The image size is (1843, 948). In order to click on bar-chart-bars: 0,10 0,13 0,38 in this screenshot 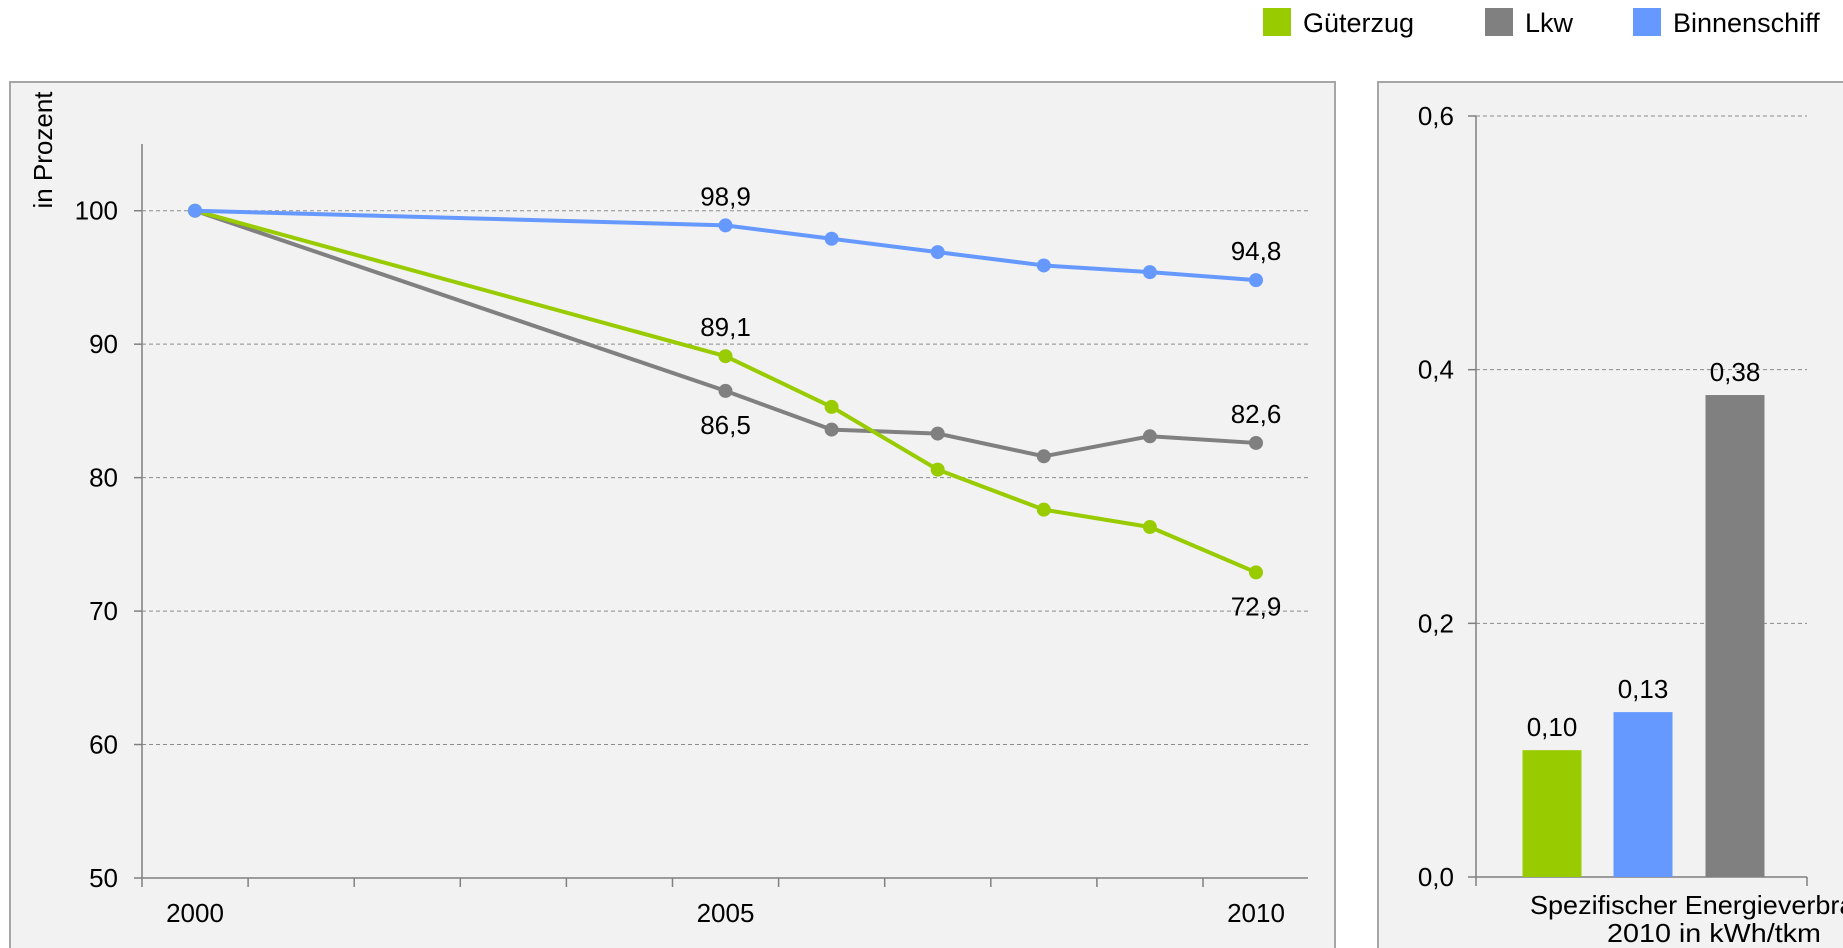, I will do `click(1643, 617)`.